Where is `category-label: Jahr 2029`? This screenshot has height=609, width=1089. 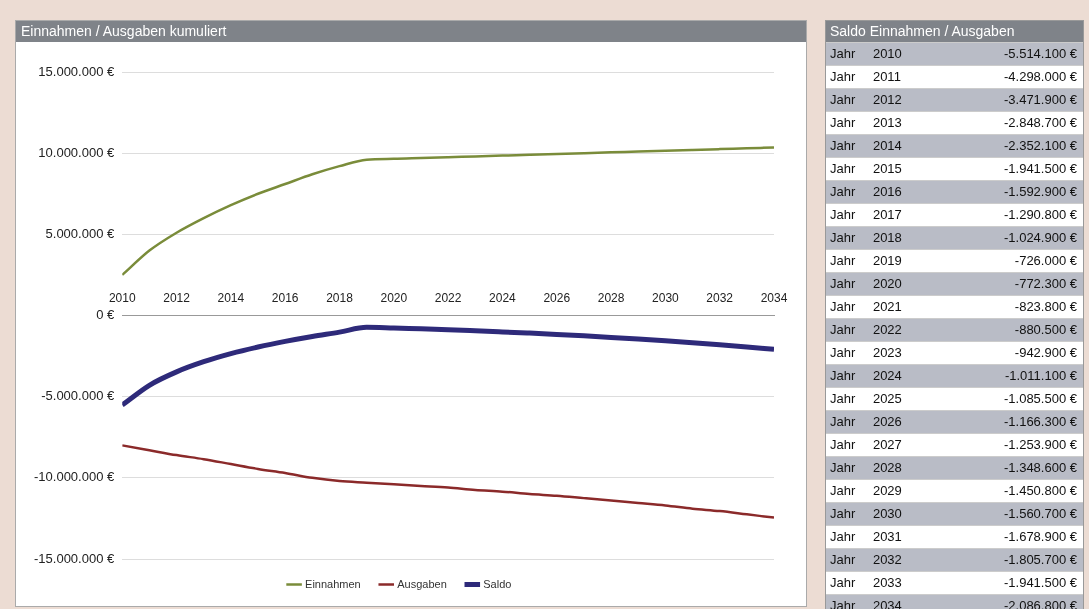 category-label: Jahr 2029 is located at coordinates (865, 491).